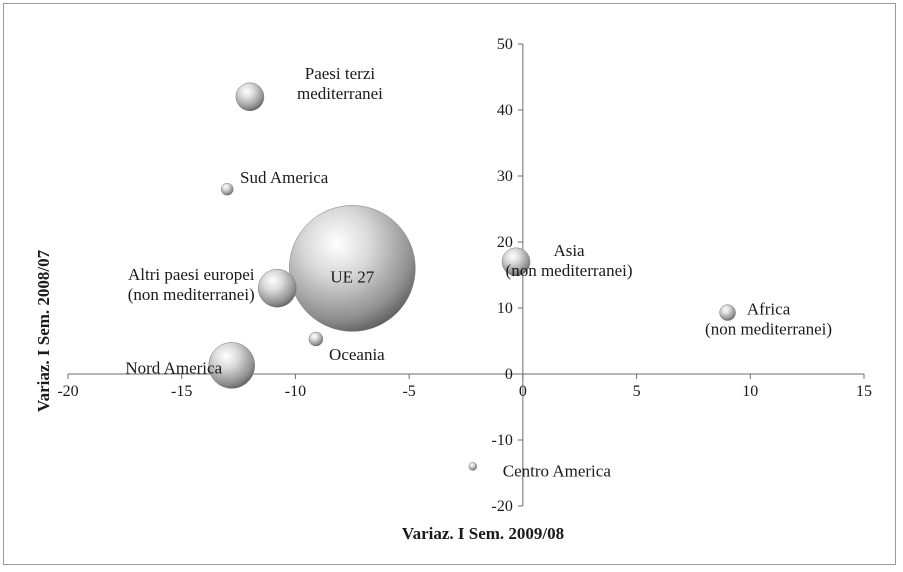  Describe the element at coordinates (505, 110) in the screenshot. I see `y-tick-label: 40` at that location.